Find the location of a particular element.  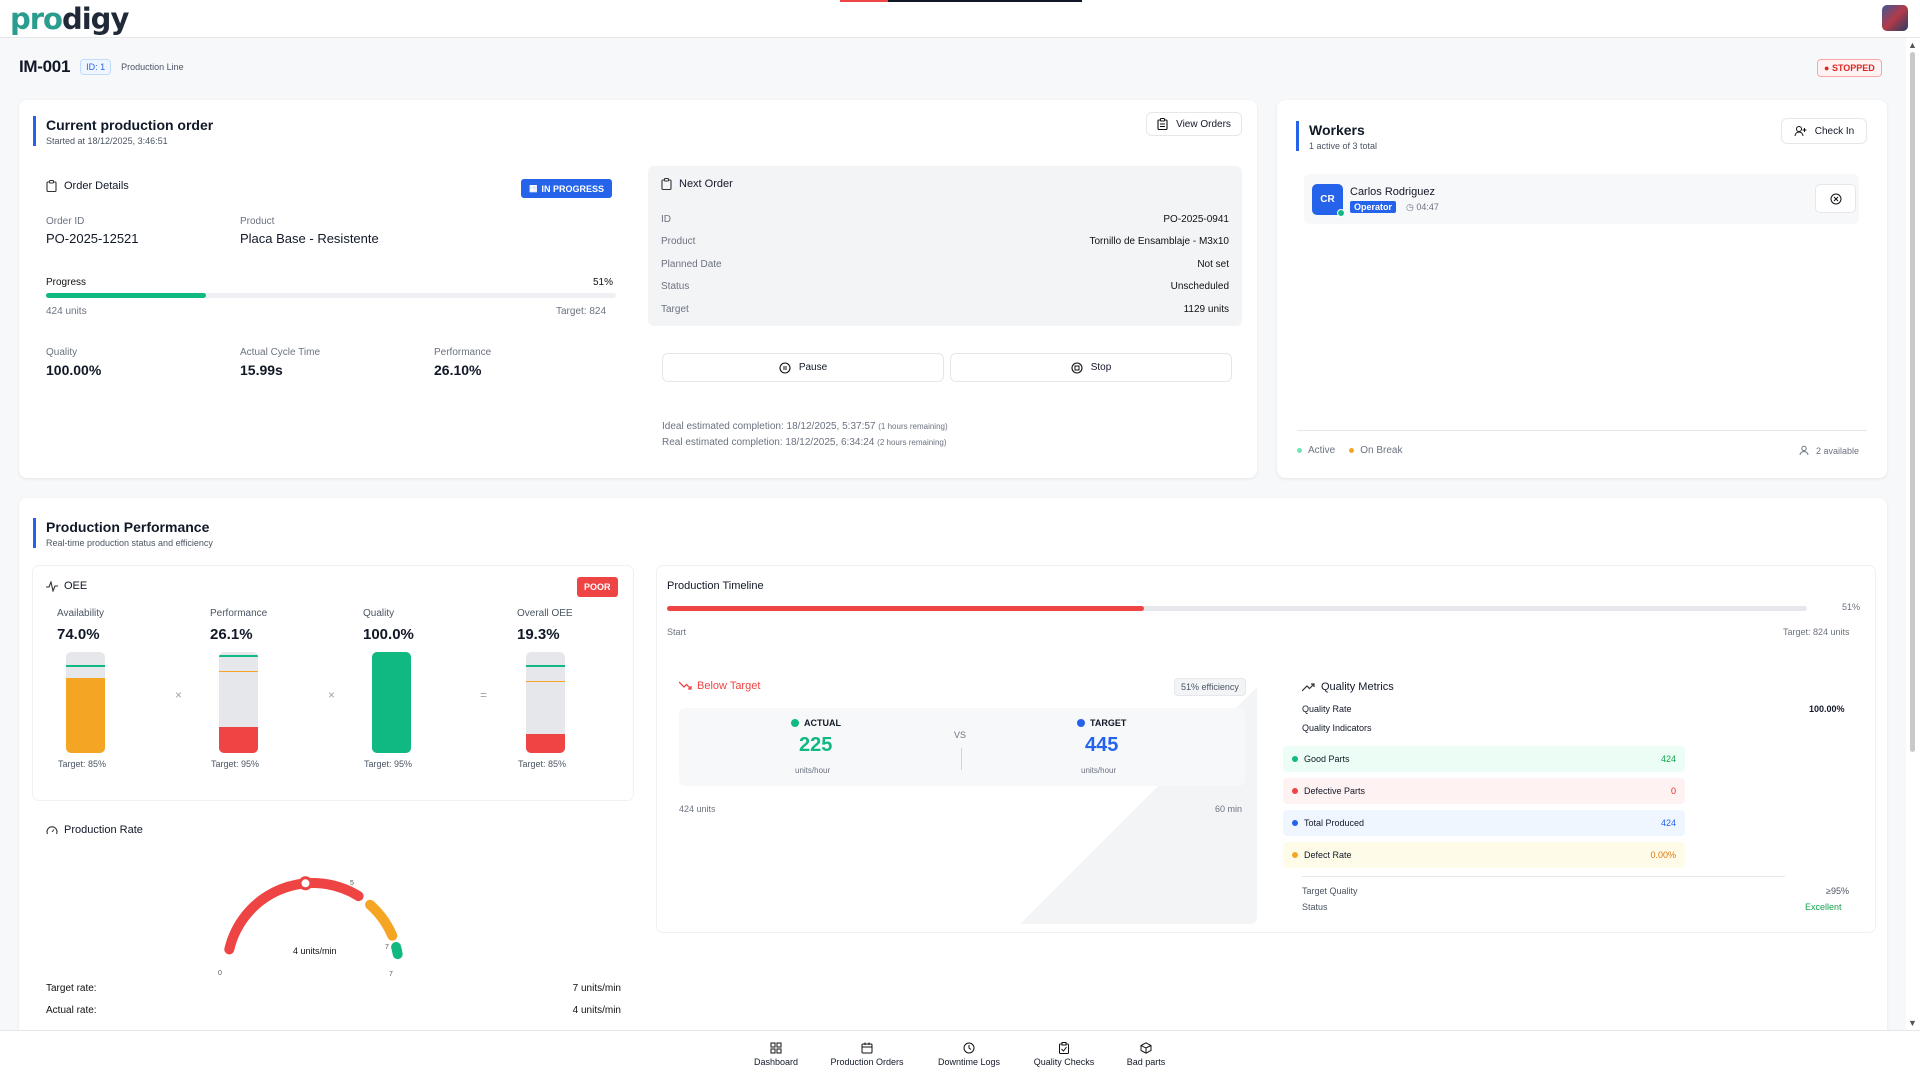

gauge-arc-high is located at coordinates (397, 951).